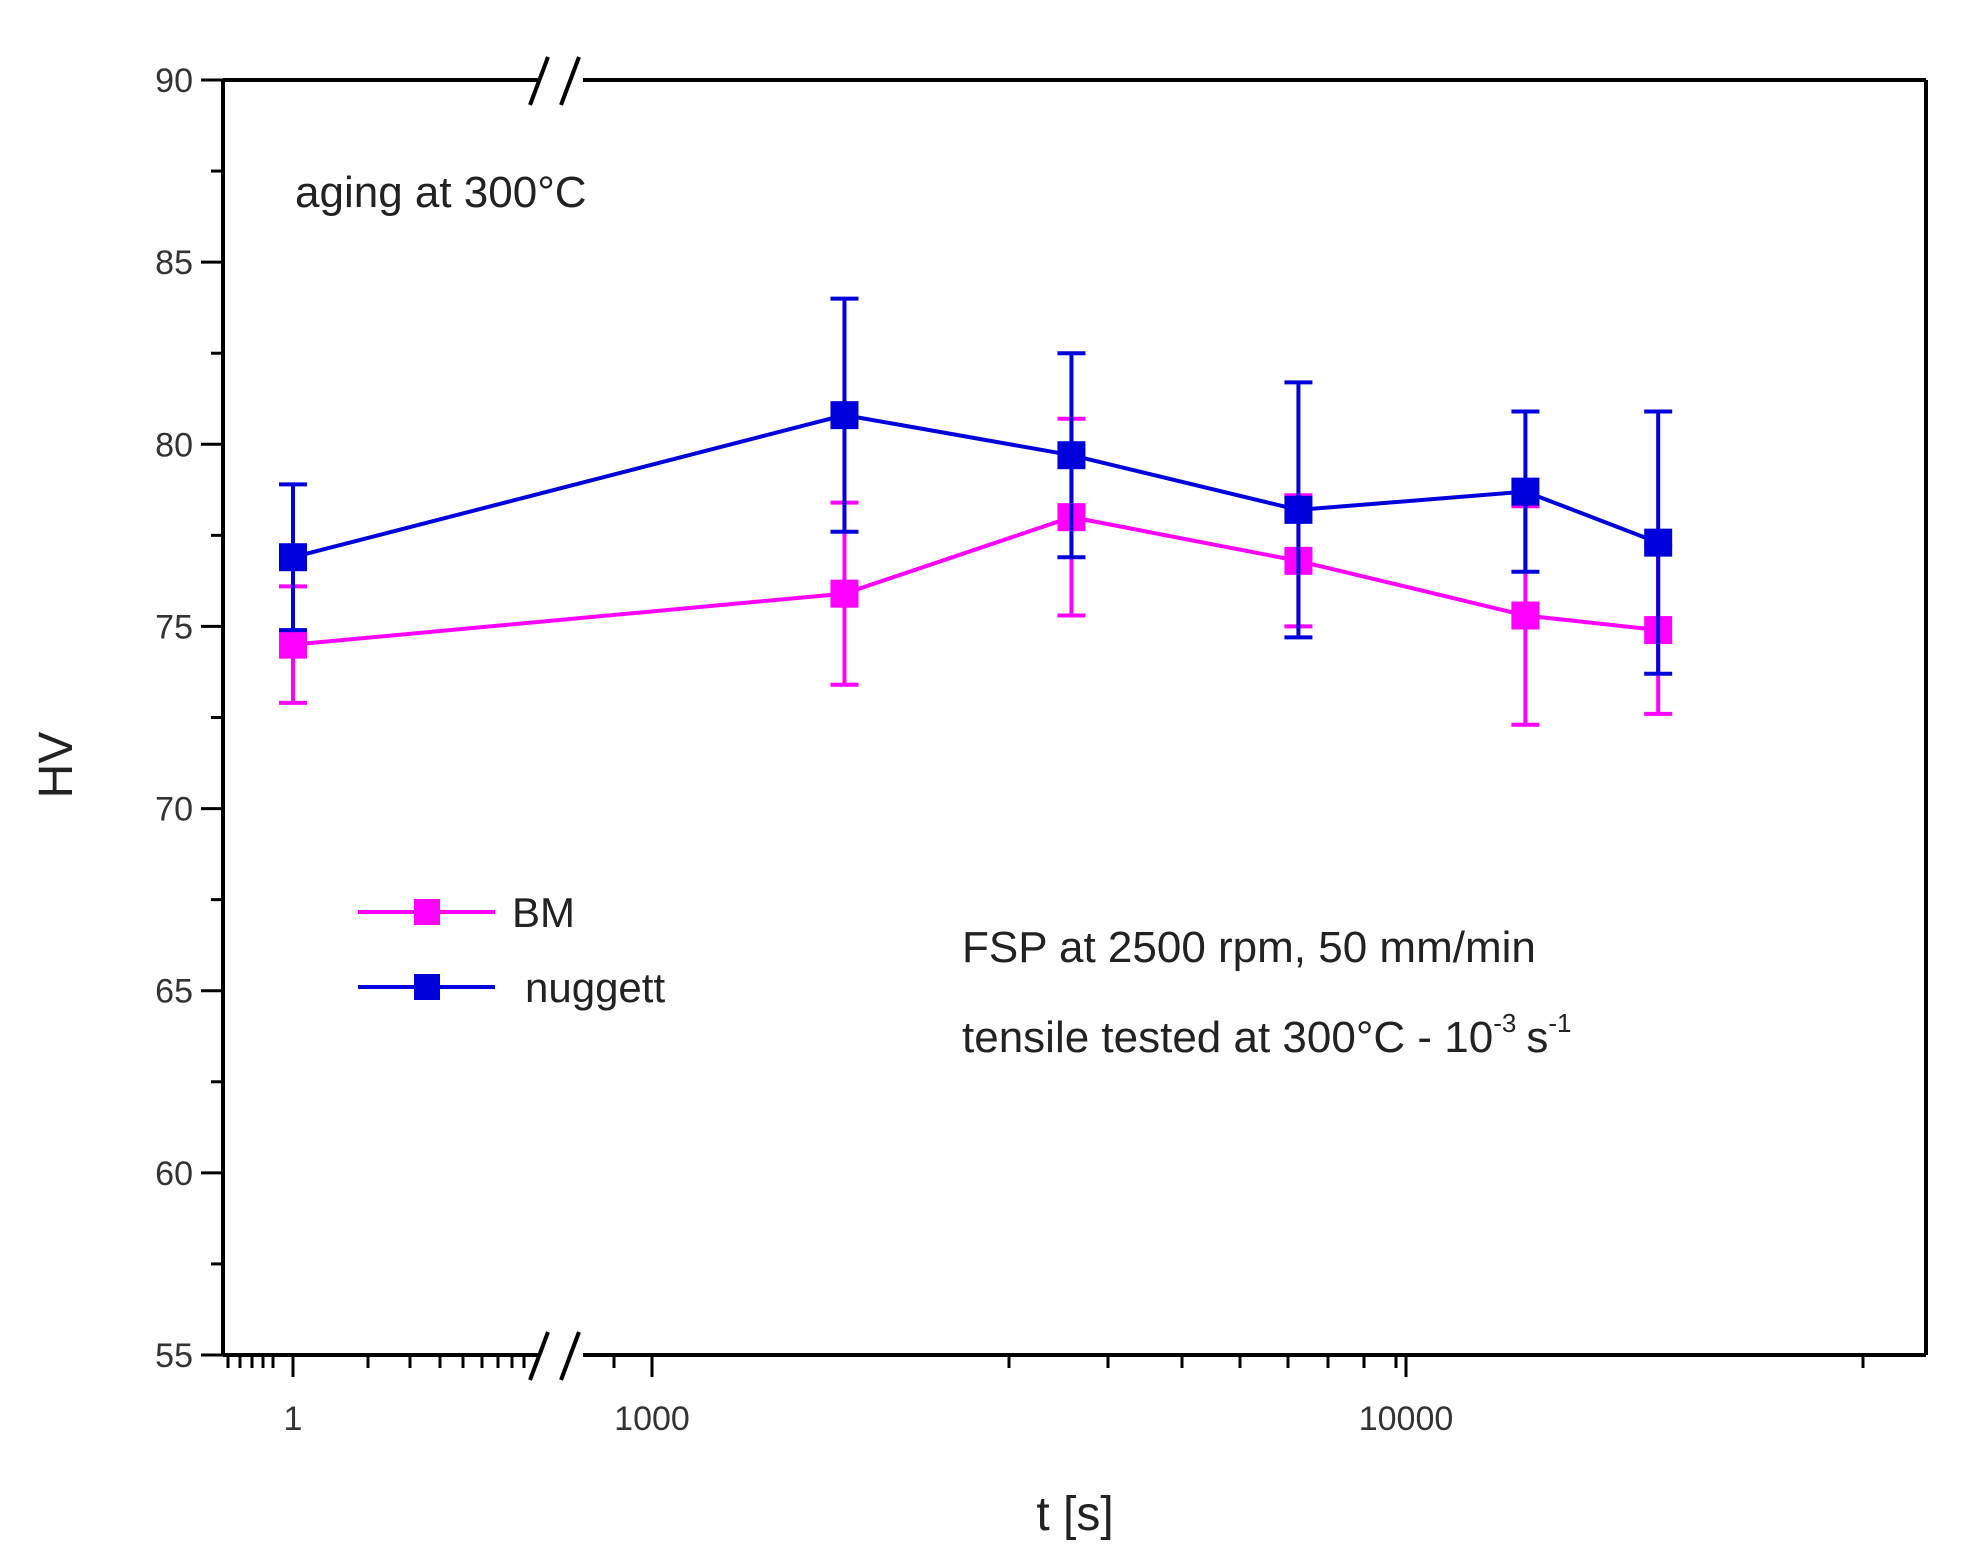 This screenshot has width=1973, height=1563. Describe the element at coordinates (189, 718) in the screenshot. I see `y-axis: 55 60 65 70 75 80 85 90` at that location.